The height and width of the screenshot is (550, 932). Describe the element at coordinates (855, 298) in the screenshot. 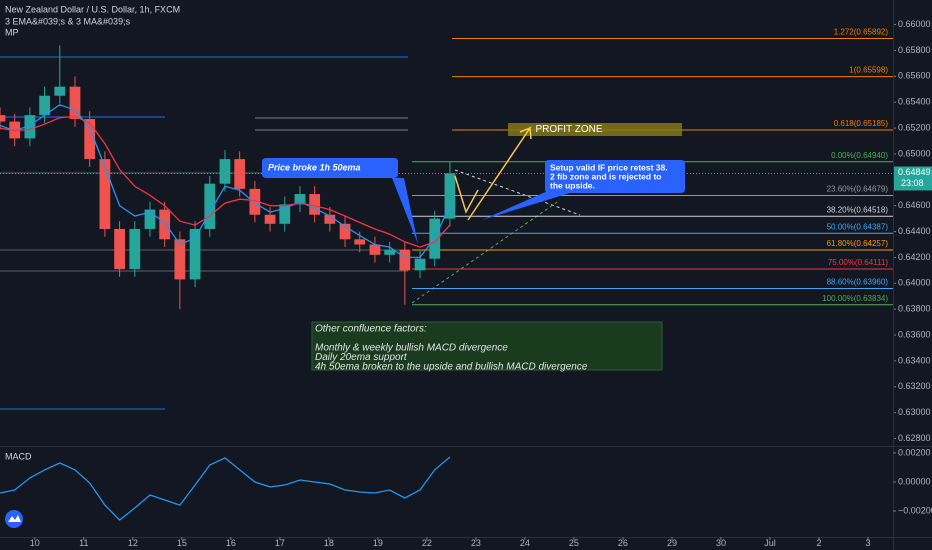

I see `fib-label: 100.00%(0.63834)` at that location.